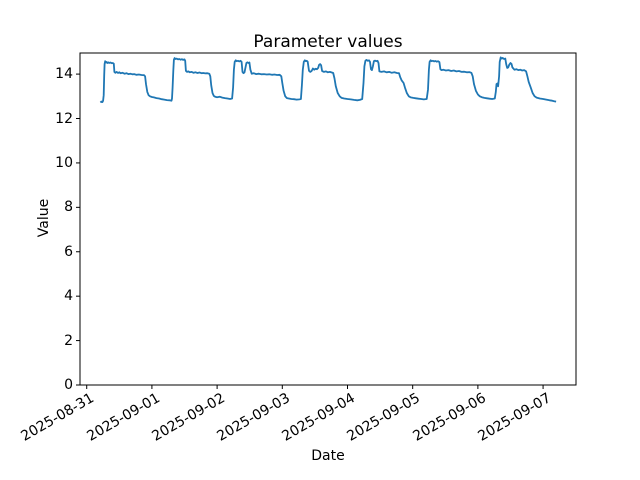  What do you see at coordinates (328, 456) in the screenshot?
I see `x-axis-label: Date` at bounding box center [328, 456].